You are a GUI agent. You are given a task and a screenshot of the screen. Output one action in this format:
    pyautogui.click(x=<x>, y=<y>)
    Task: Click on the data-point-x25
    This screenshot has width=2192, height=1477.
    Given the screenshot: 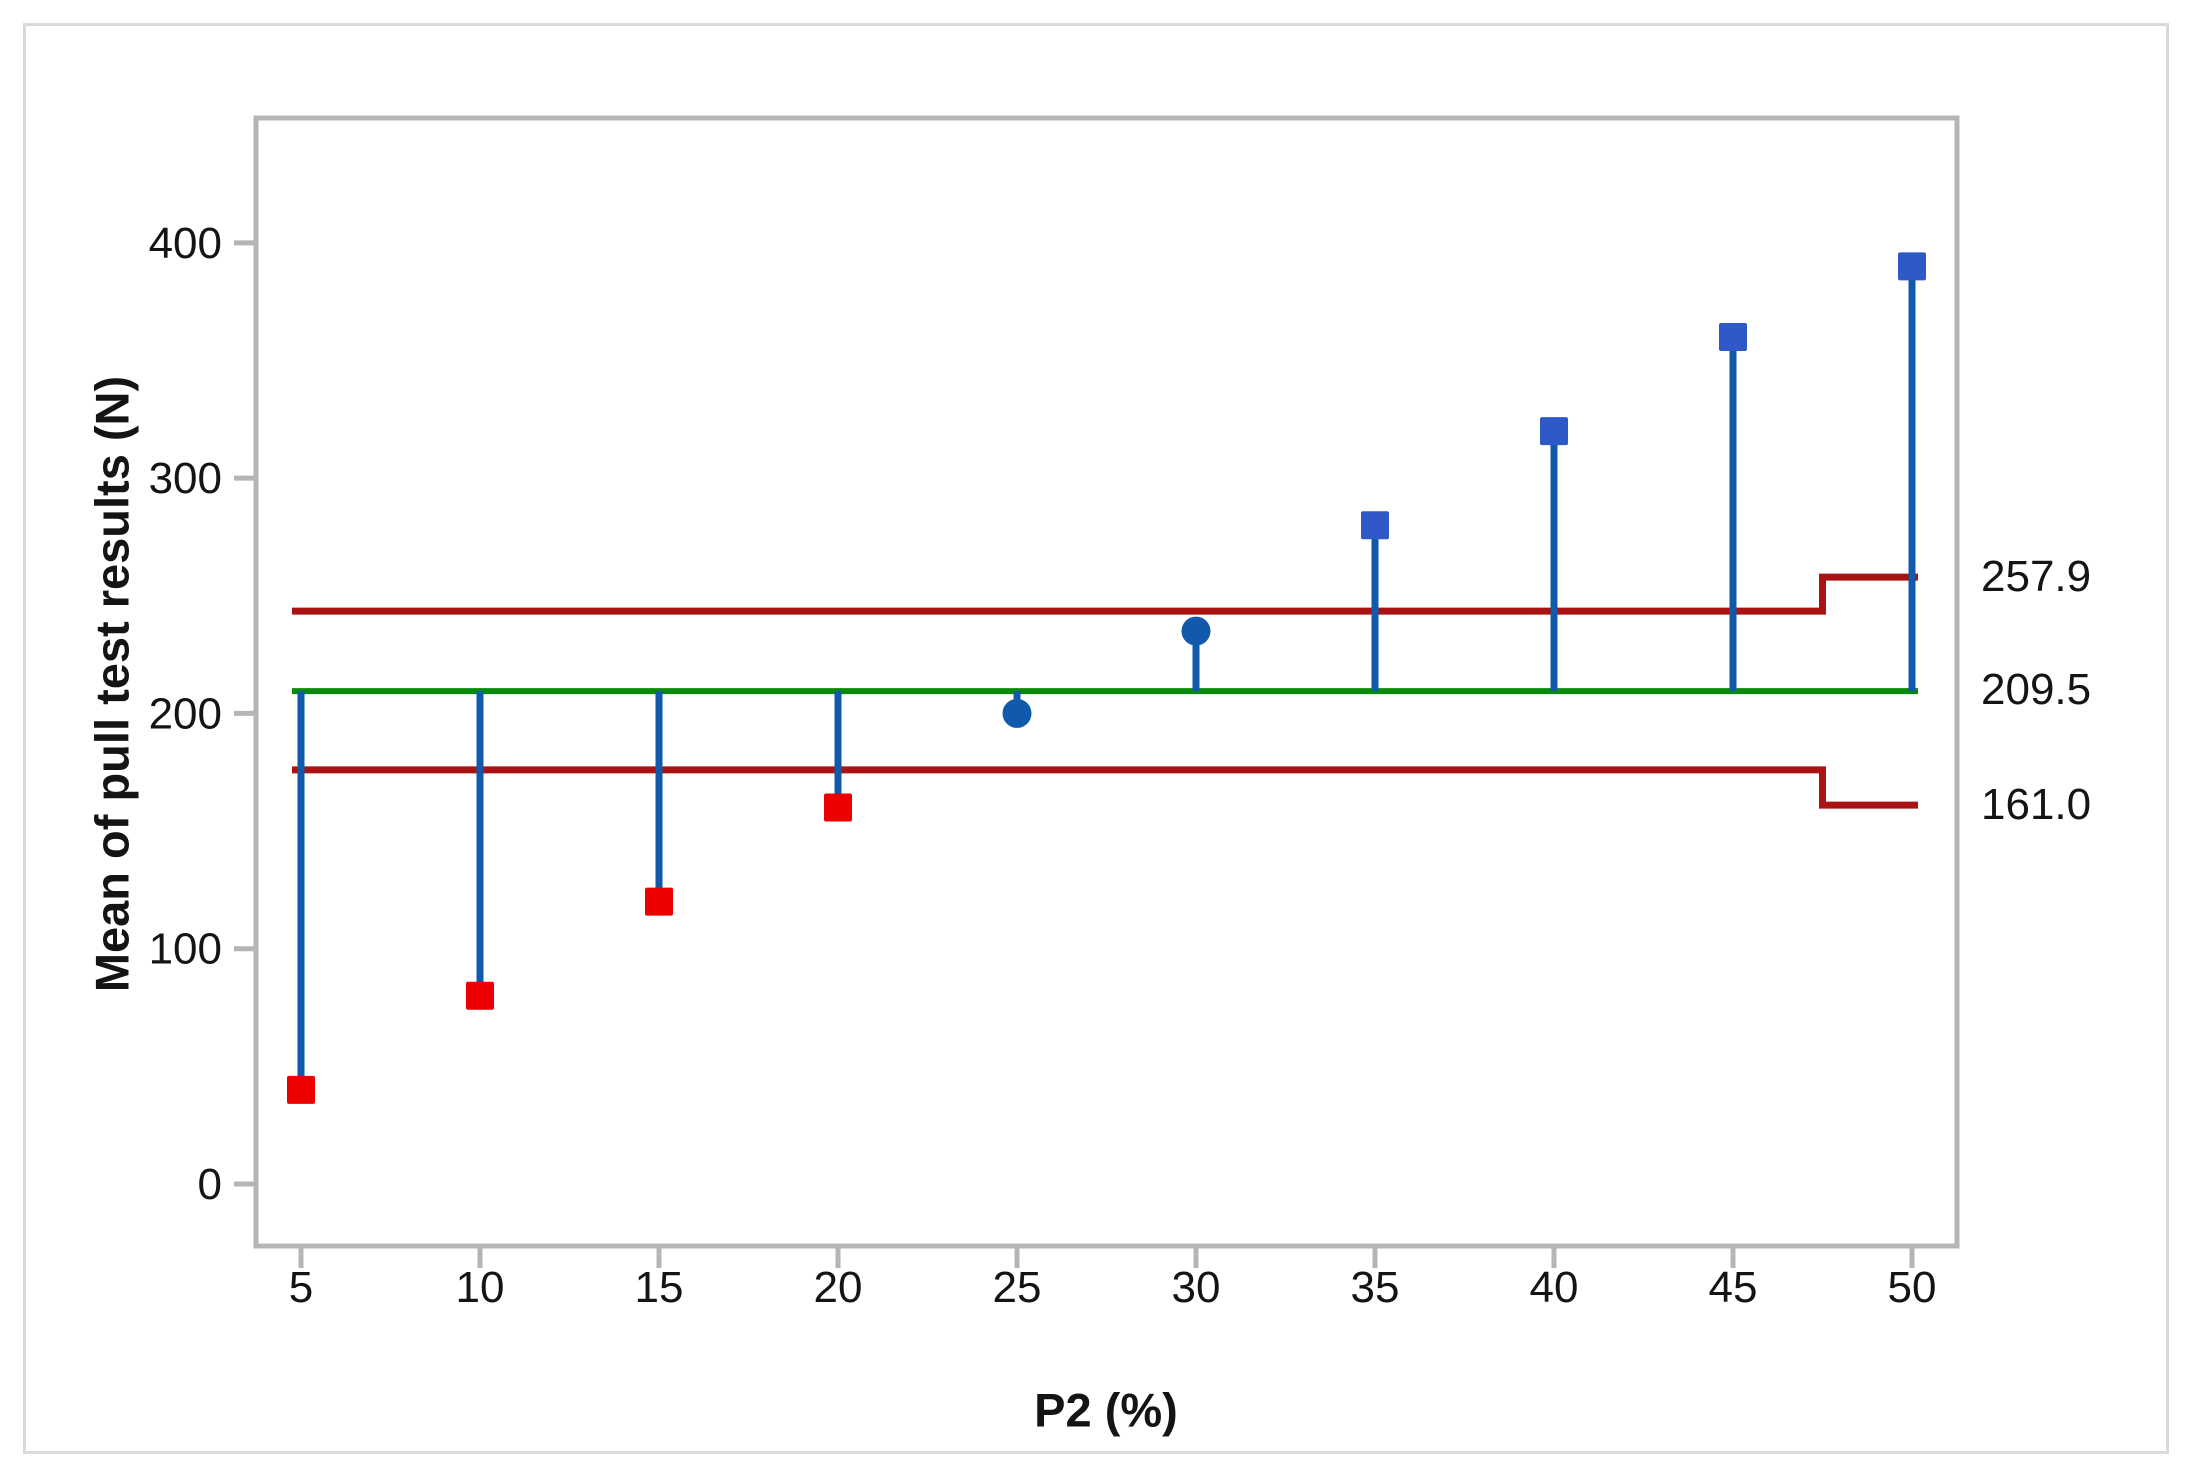 What is the action you would take?
    pyautogui.click(x=1017, y=713)
    